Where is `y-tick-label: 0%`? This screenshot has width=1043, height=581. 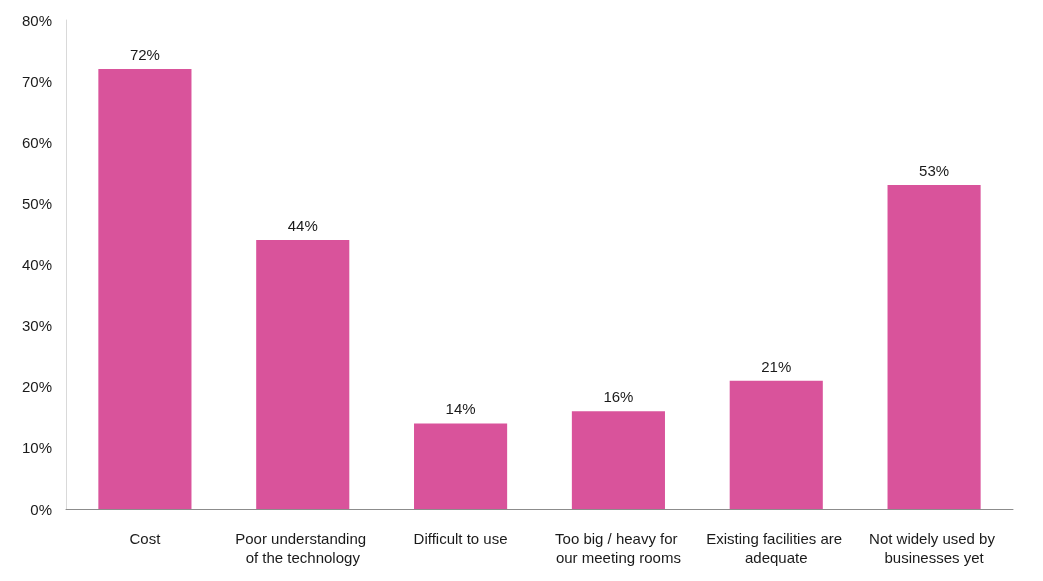 y-tick-label: 0% is located at coordinates (41, 509).